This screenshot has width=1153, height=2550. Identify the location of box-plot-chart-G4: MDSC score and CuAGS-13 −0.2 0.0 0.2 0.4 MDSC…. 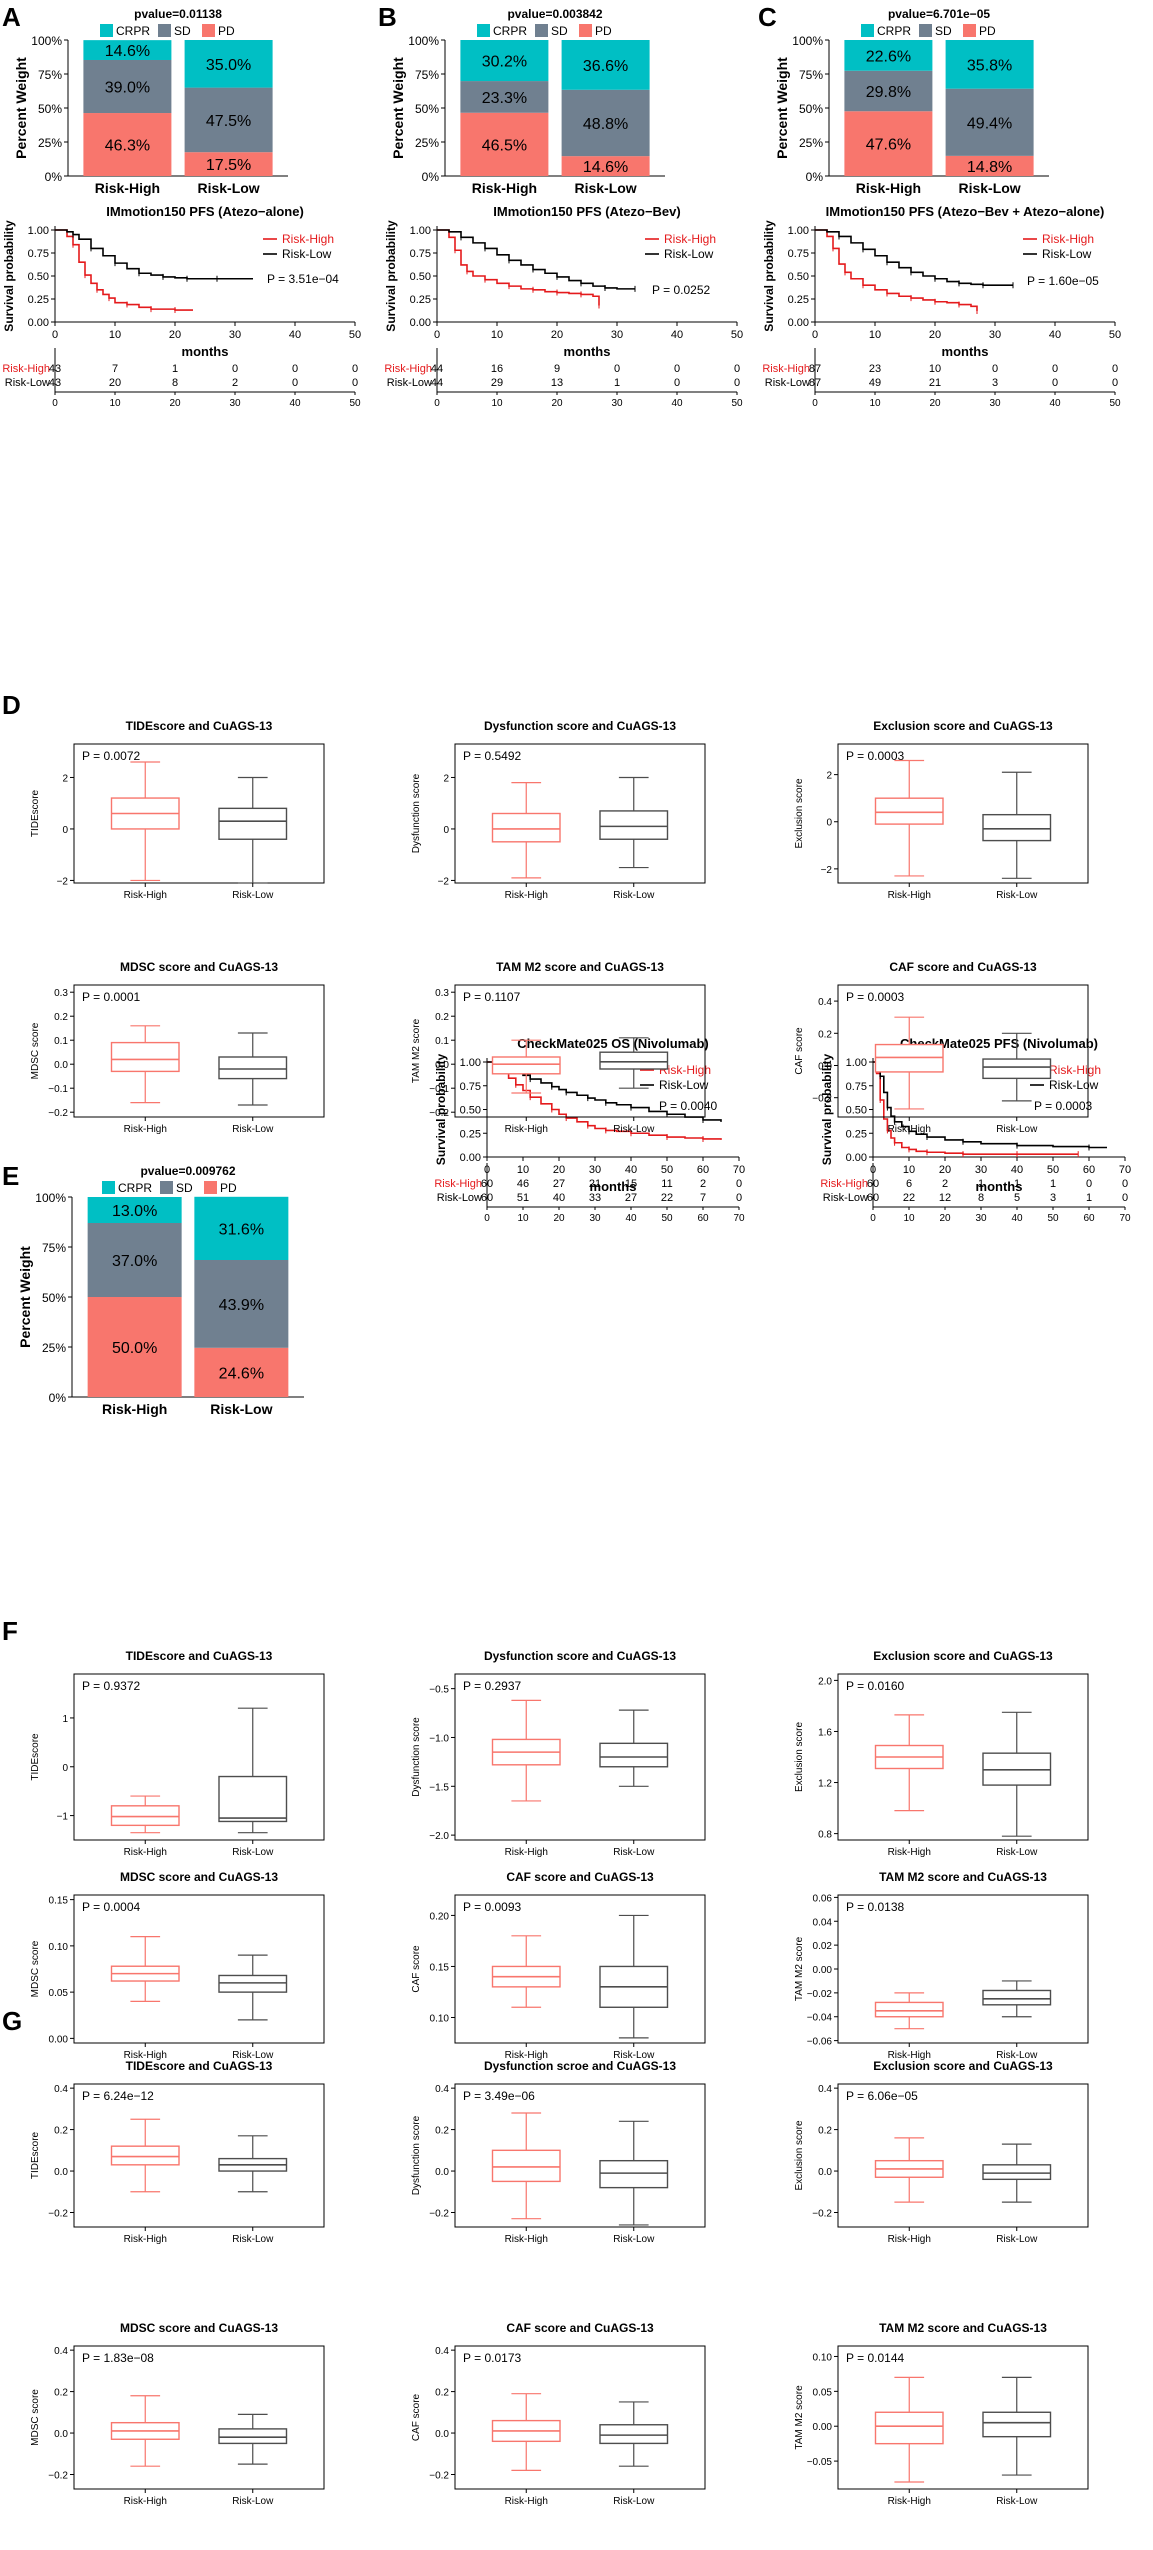
(177, 2414).